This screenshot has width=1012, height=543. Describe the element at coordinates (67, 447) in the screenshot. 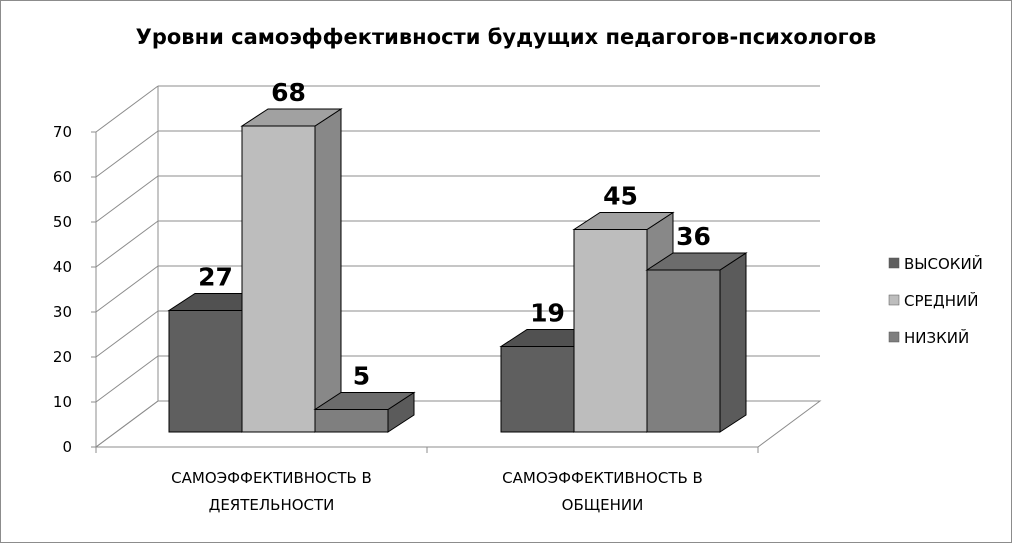

I see `y-tick-label: 0` at that location.